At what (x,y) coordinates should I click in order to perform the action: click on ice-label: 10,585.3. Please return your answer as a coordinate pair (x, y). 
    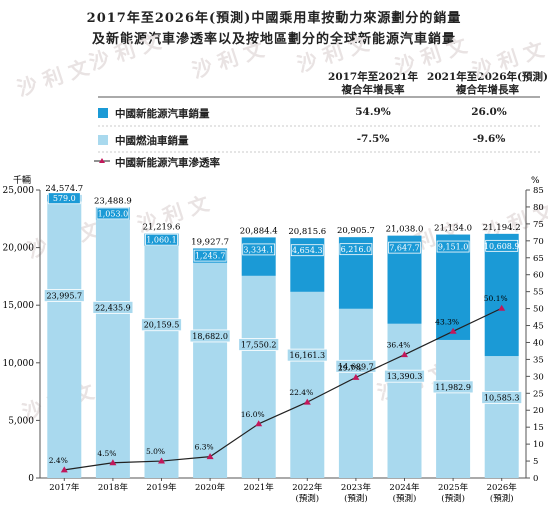
    Looking at the image, I should click on (502, 398).